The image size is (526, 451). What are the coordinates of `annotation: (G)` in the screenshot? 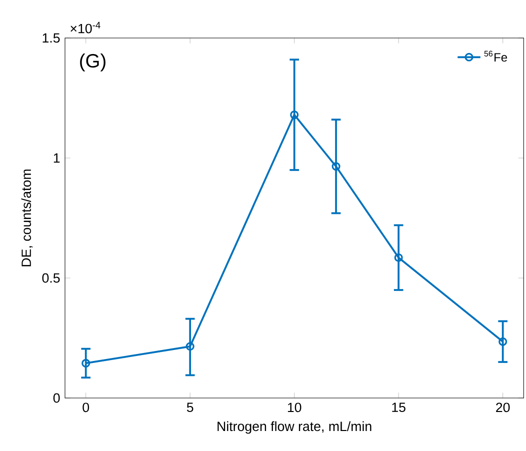 It's located at (93, 63).